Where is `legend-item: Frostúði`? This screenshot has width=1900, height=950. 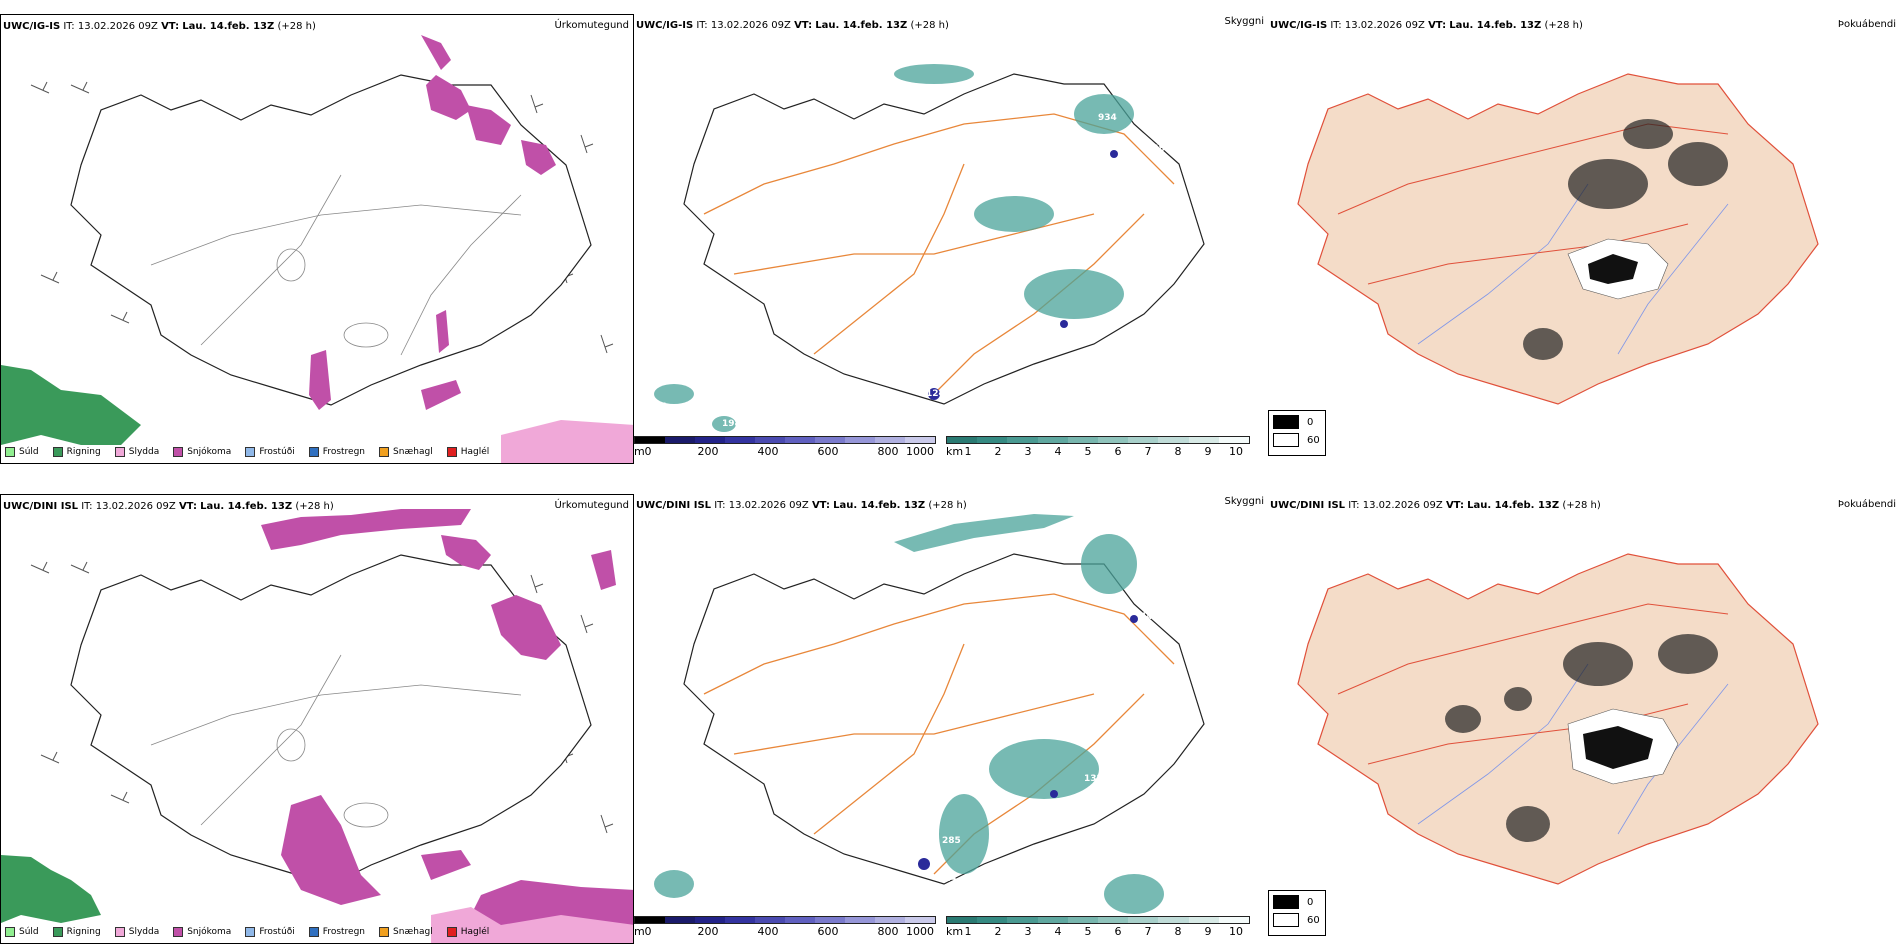 legend-item: Frostúði is located at coordinates (270, 932).